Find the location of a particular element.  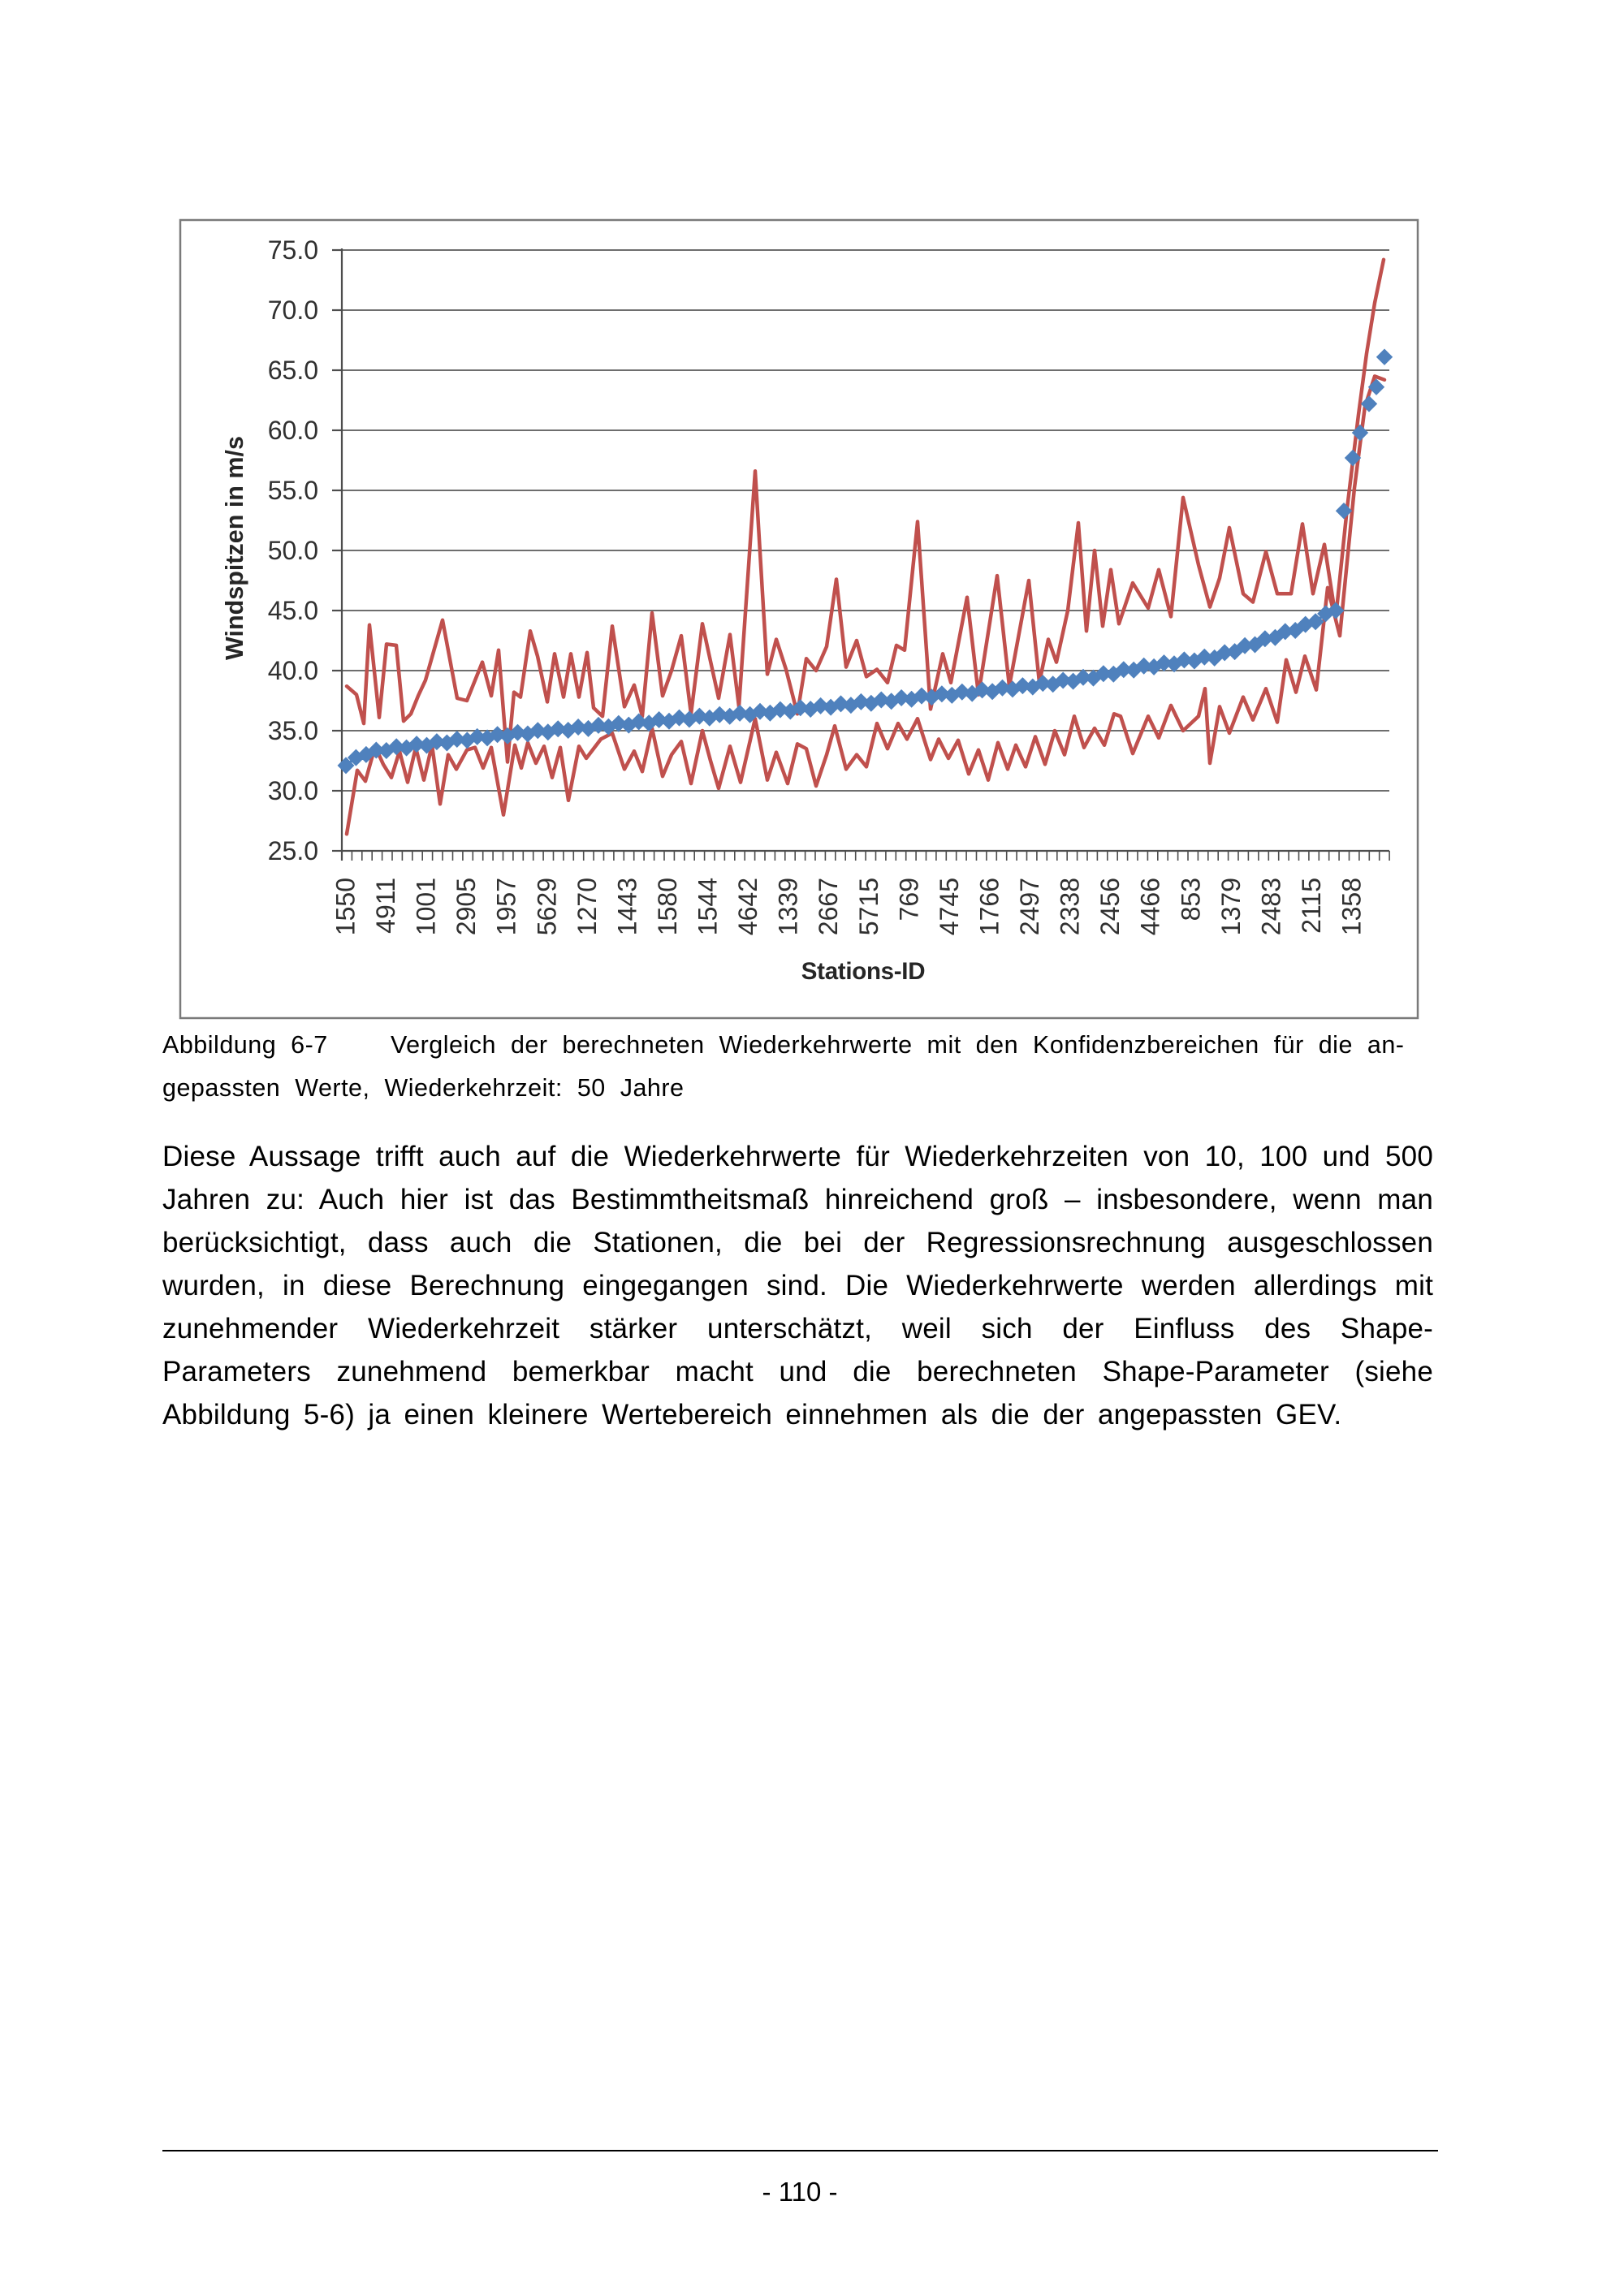

svg-text: 2456 is located at coordinates (1110, 906).